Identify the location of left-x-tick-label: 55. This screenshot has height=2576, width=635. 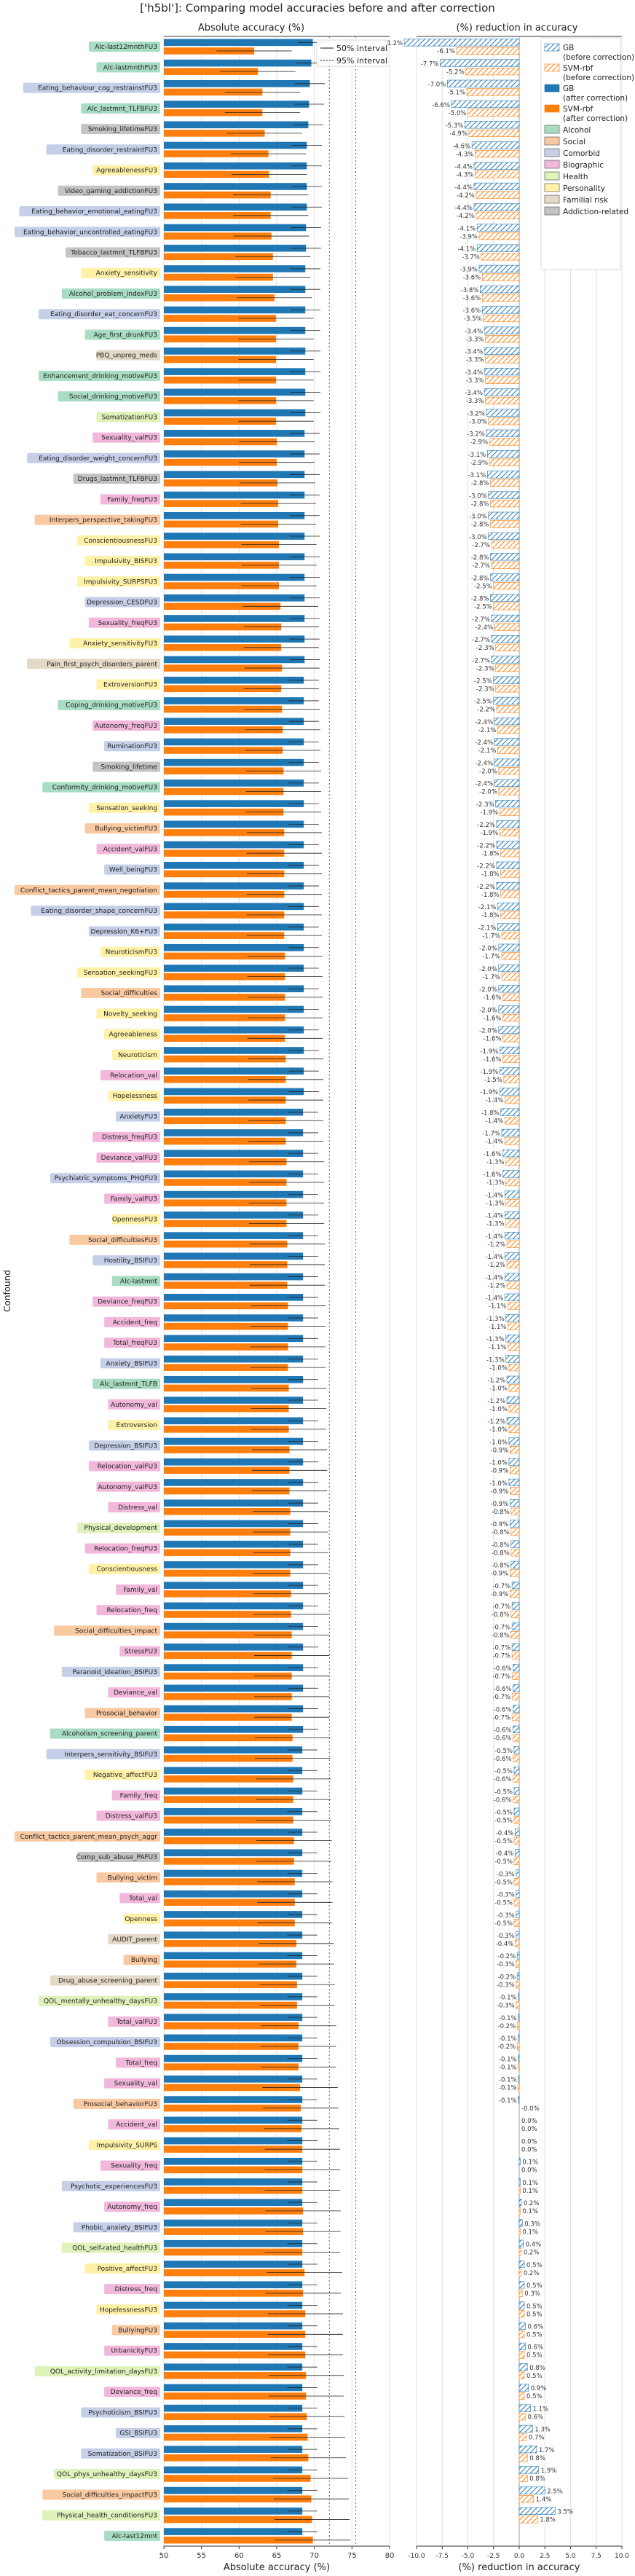
(202, 2556).